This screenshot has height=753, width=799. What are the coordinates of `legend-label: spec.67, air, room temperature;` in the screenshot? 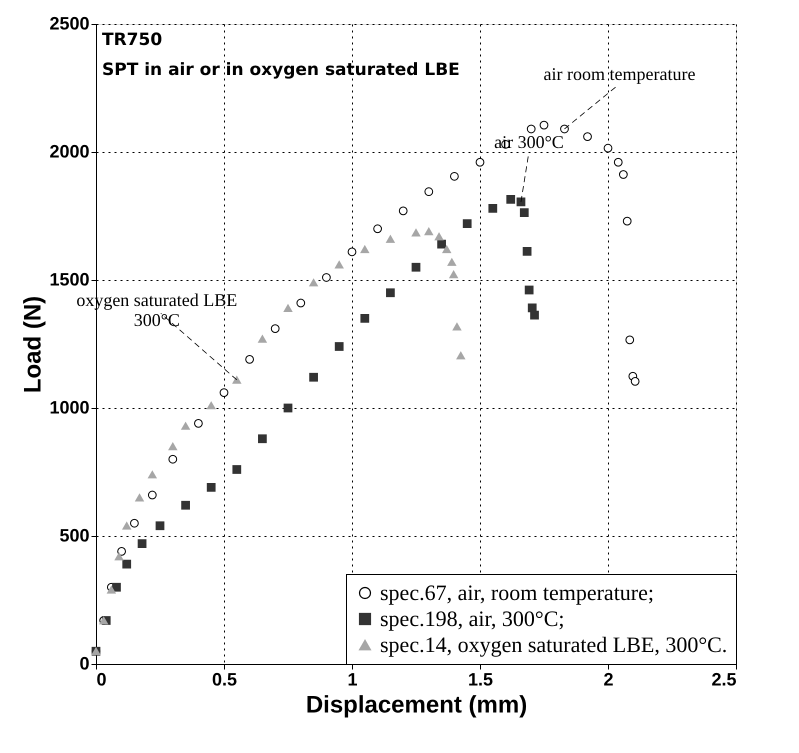 It's located at (517, 592).